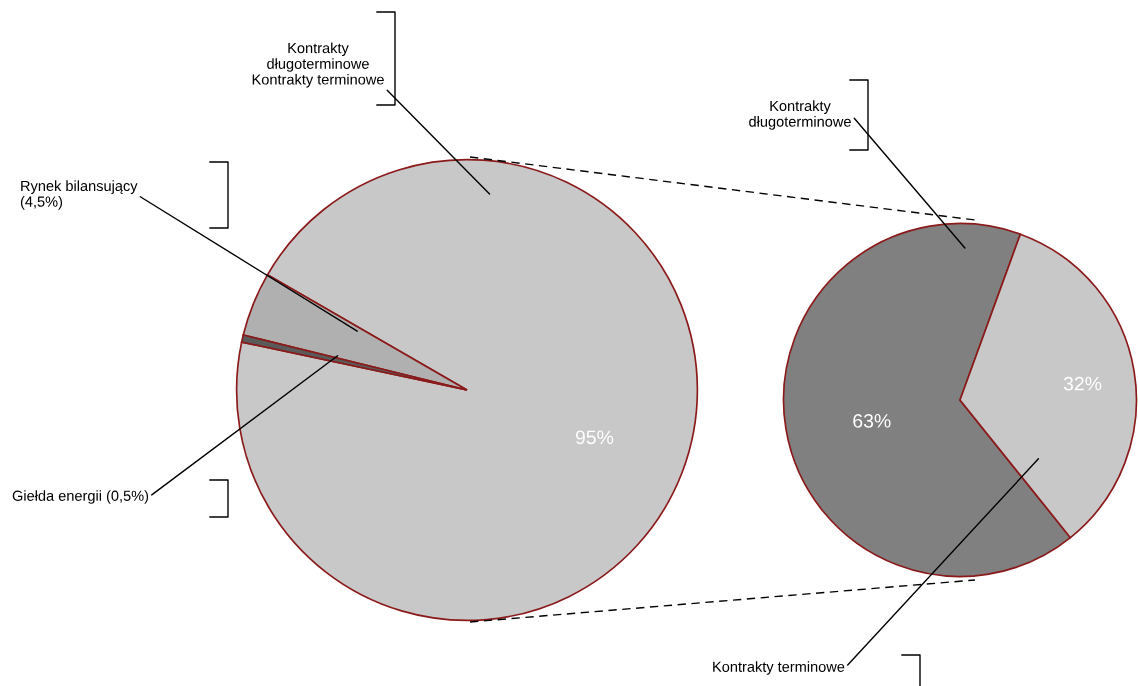  Describe the element at coordinates (872, 421) in the screenshot. I see `data-label: 63%` at that location.